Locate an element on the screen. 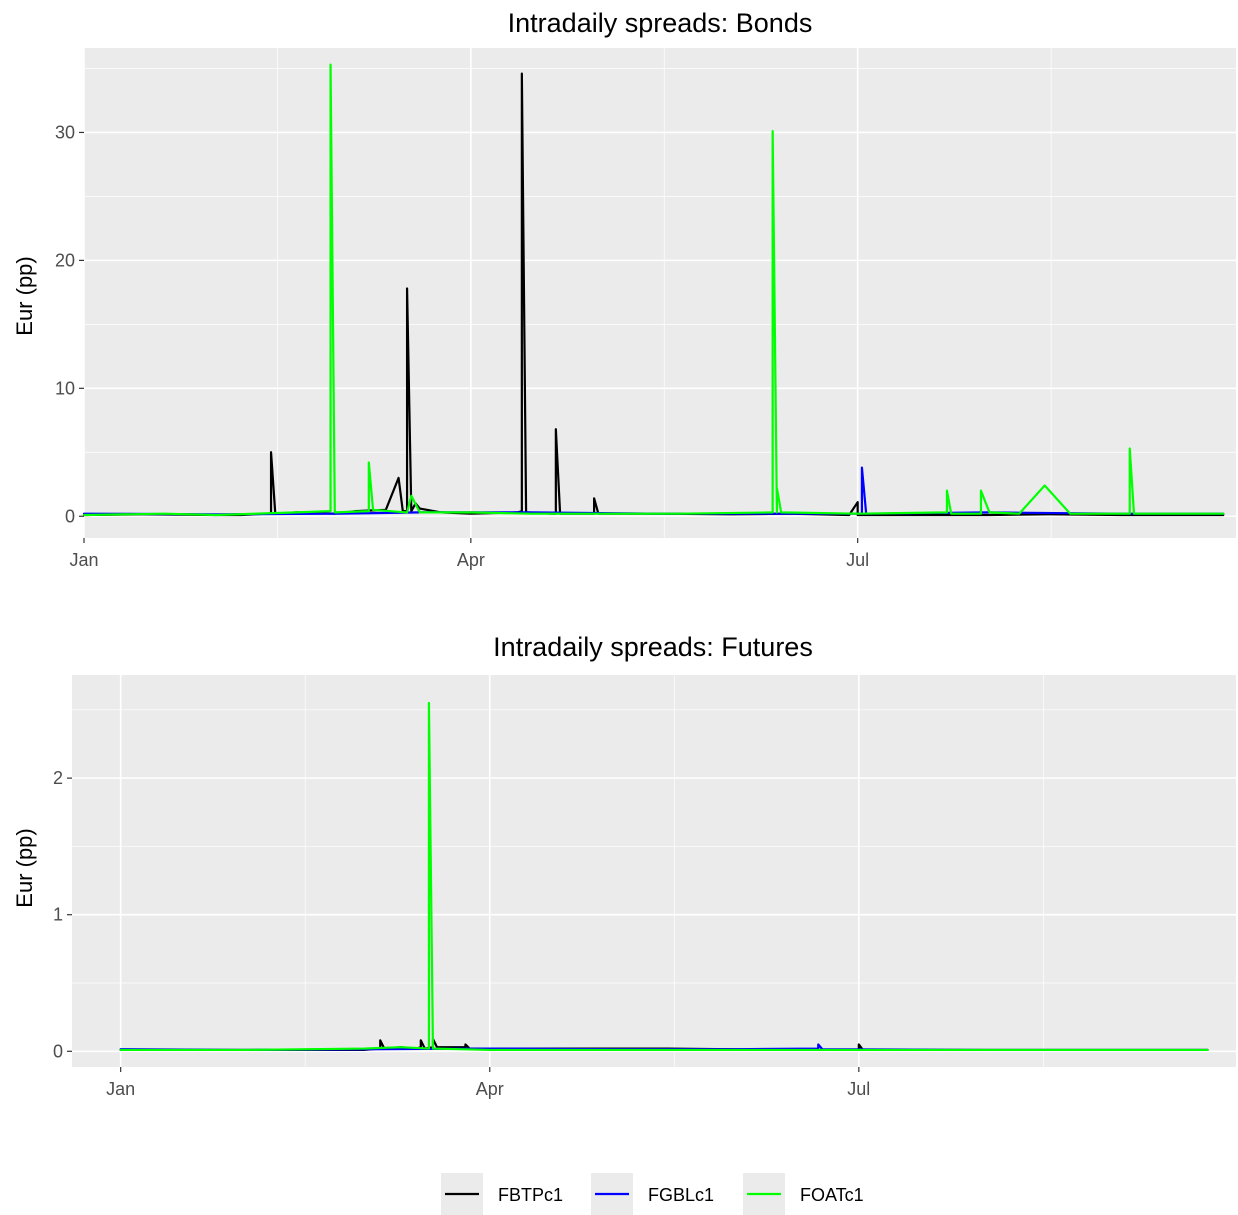 The width and height of the screenshot is (1238, 1215). bonds-y-tick-label: 20 is located at coordinates (65, 260).